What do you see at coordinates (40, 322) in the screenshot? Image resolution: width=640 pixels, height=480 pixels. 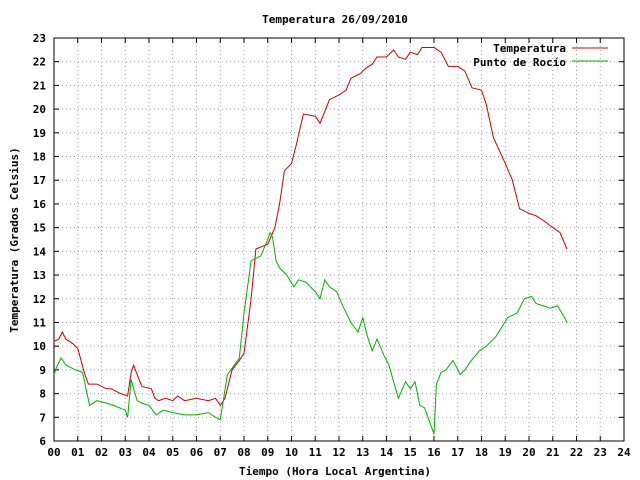 I see `y-tick-label: 11` at bounding box center [40, 322].